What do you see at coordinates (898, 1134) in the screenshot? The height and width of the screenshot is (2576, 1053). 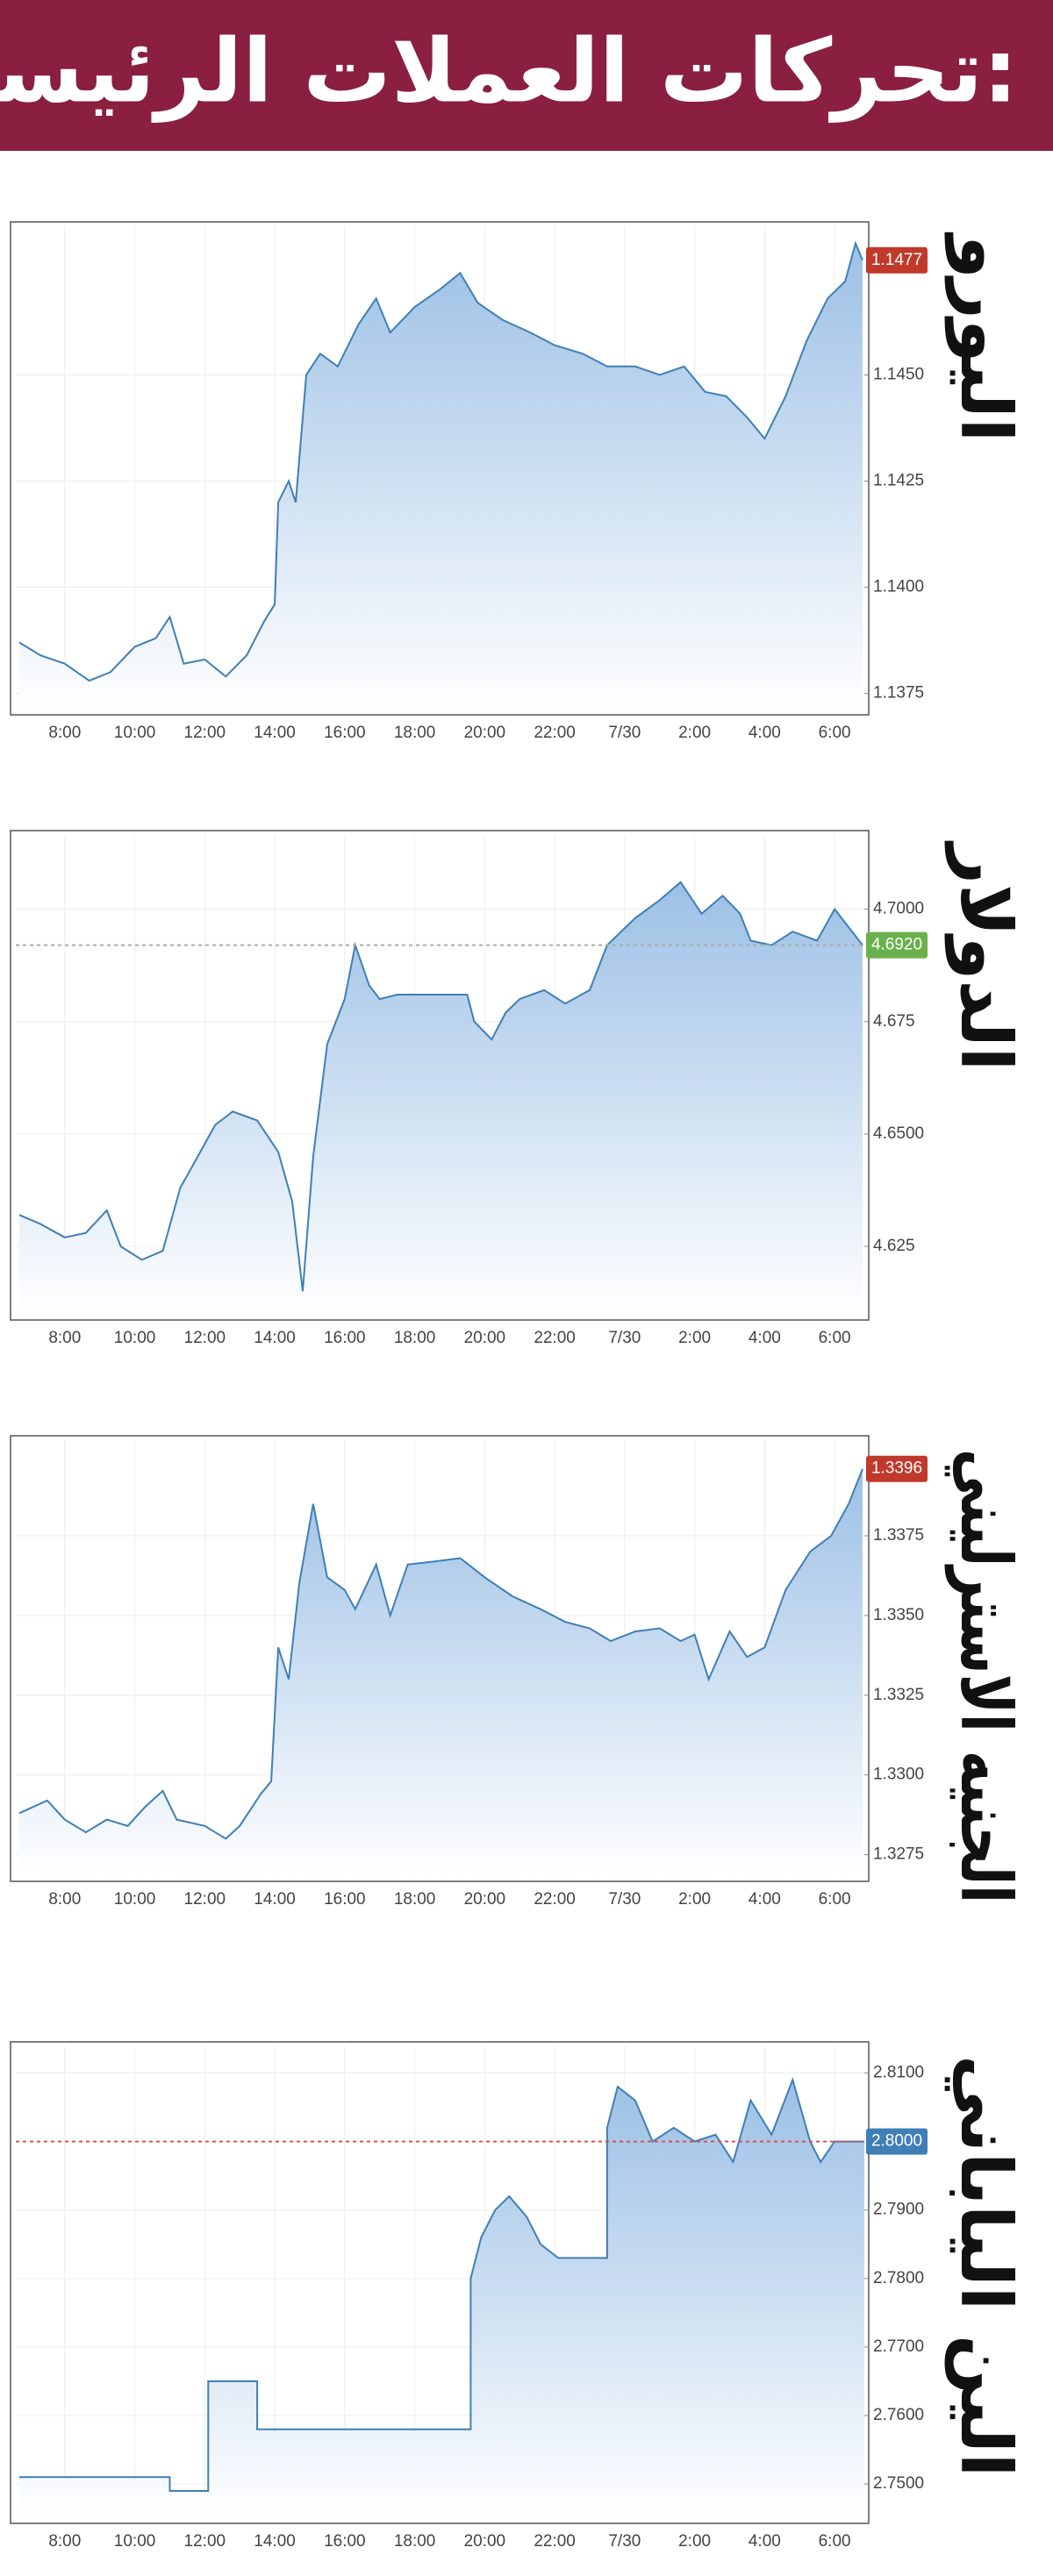 I see `y-tick-label: 4.6500` at bounding box center [898, 1134].